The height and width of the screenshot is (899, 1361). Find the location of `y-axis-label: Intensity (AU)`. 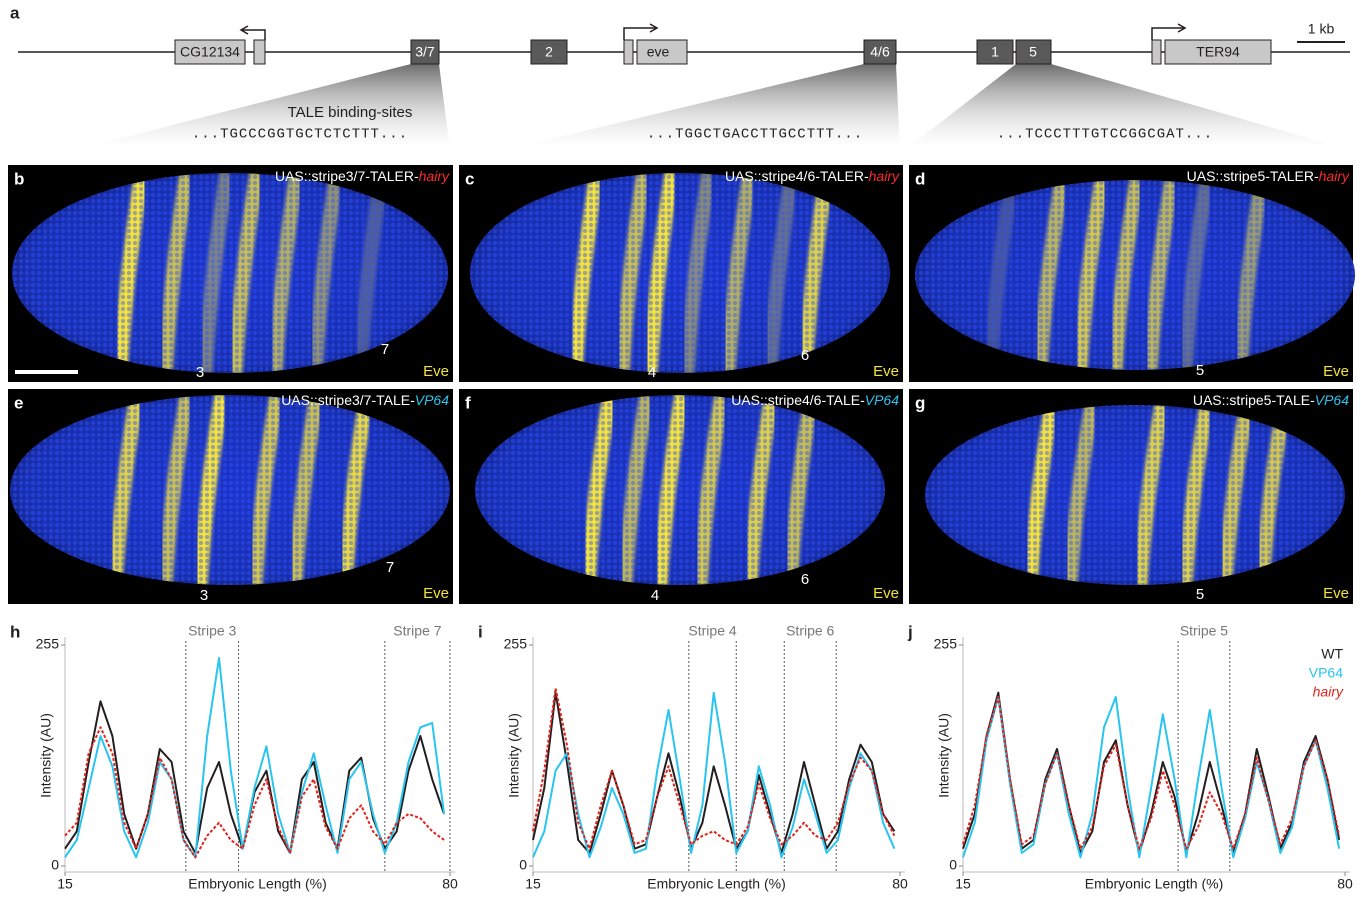

y-axis-label: Intensity (AU) is located at coordinates (514, 755).